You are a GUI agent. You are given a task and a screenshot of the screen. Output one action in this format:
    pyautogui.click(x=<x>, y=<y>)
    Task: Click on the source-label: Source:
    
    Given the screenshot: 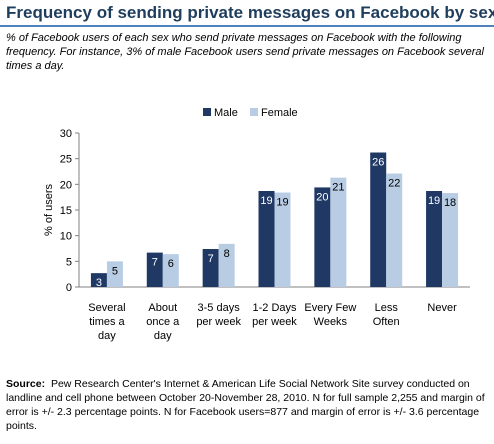 What is the action you would take?
    pyautogui.click(x=26, y=384)
    